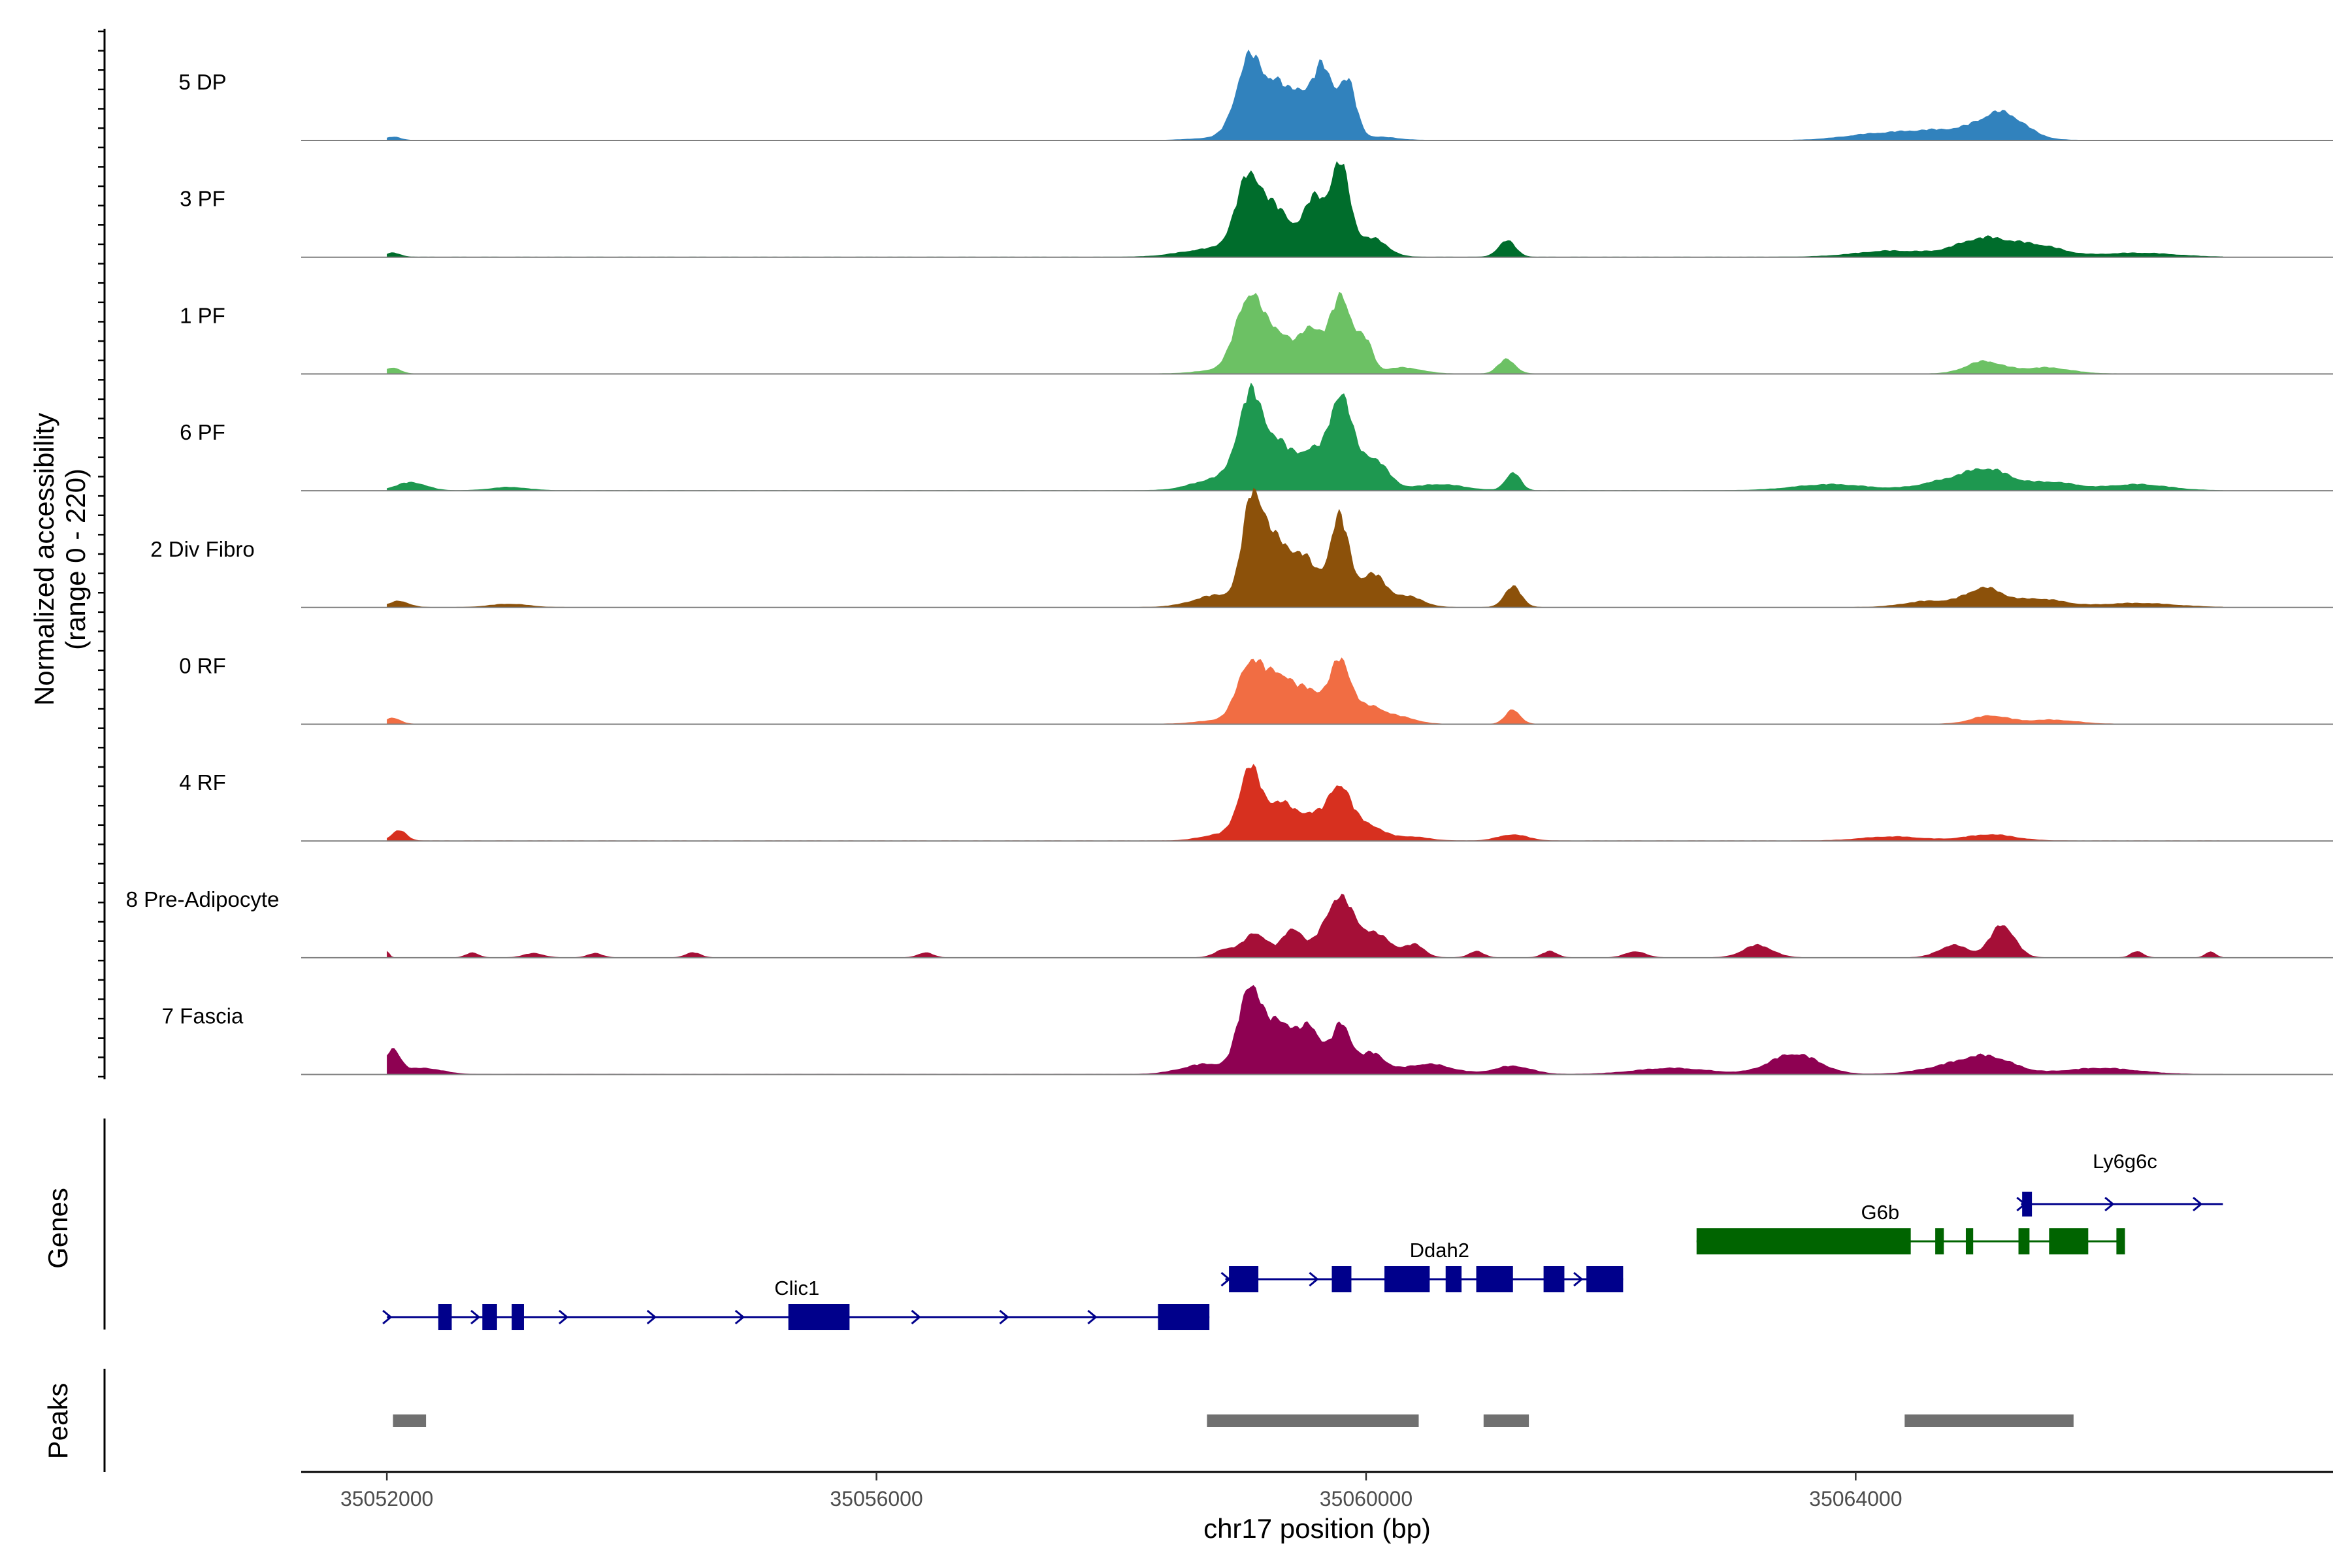 The width and height of the screenshot is (2352, 1568). What do you see at coordinates (1439, 1250) in the screenshot?
I see `gene-label: Ddah2` at bounding box center [1439, 1250].